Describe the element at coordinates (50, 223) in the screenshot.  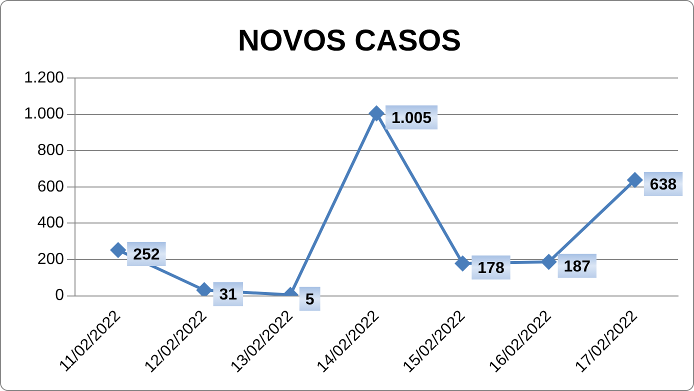
I see `y-tick-label: 400` at that location.